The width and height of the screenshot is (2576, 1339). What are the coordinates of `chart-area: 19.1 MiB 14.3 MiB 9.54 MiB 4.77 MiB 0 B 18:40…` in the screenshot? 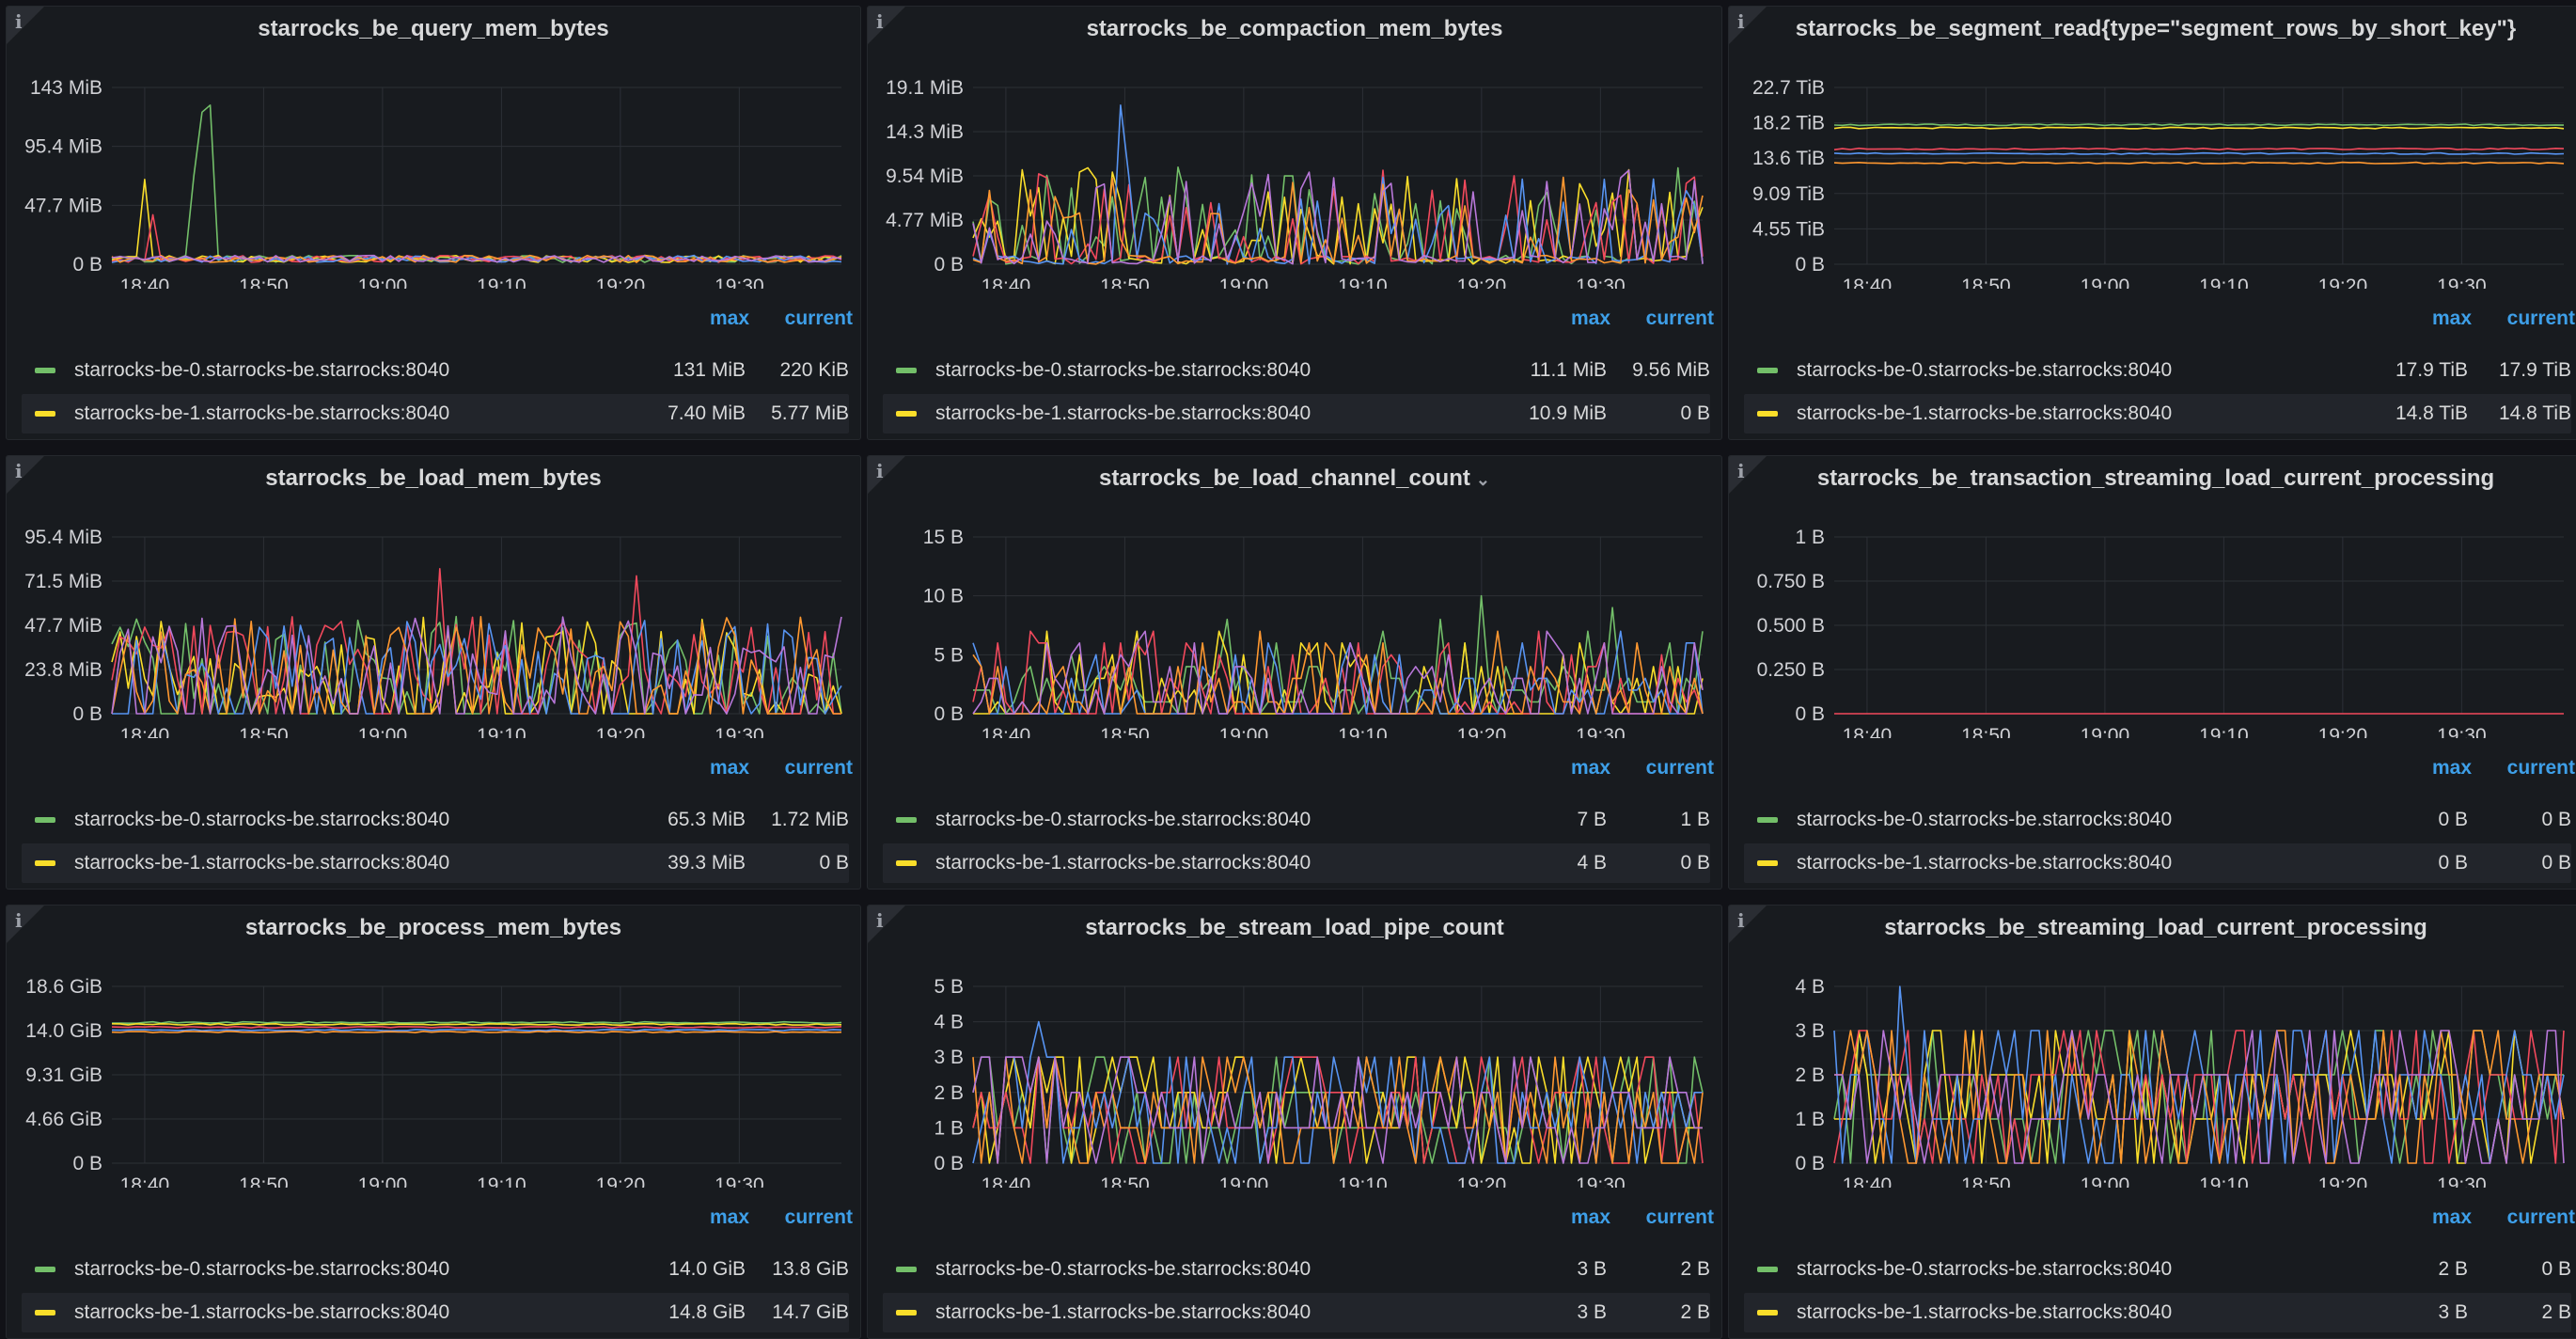 It's located at (1295, 148).